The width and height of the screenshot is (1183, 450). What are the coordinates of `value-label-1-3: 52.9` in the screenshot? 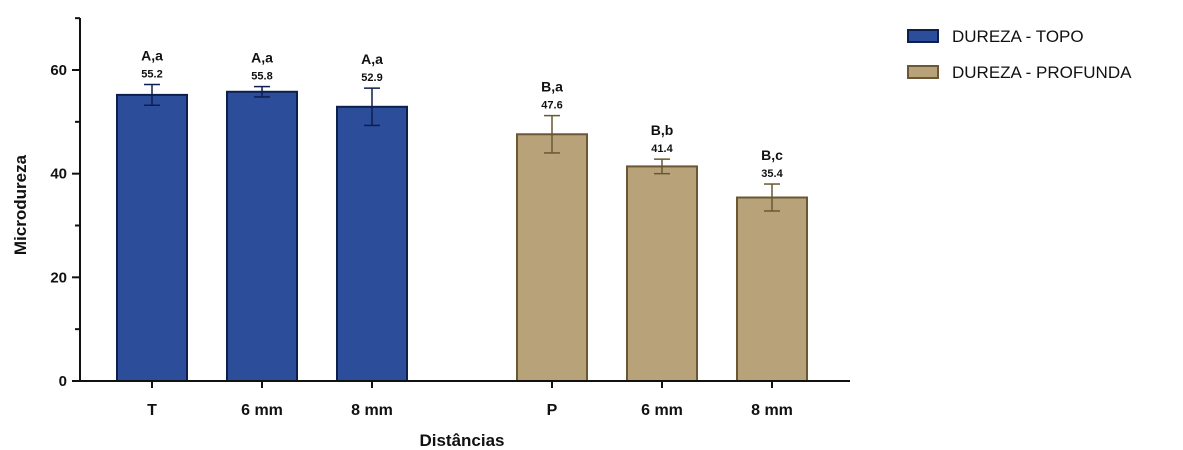 It's located at (371, 78).